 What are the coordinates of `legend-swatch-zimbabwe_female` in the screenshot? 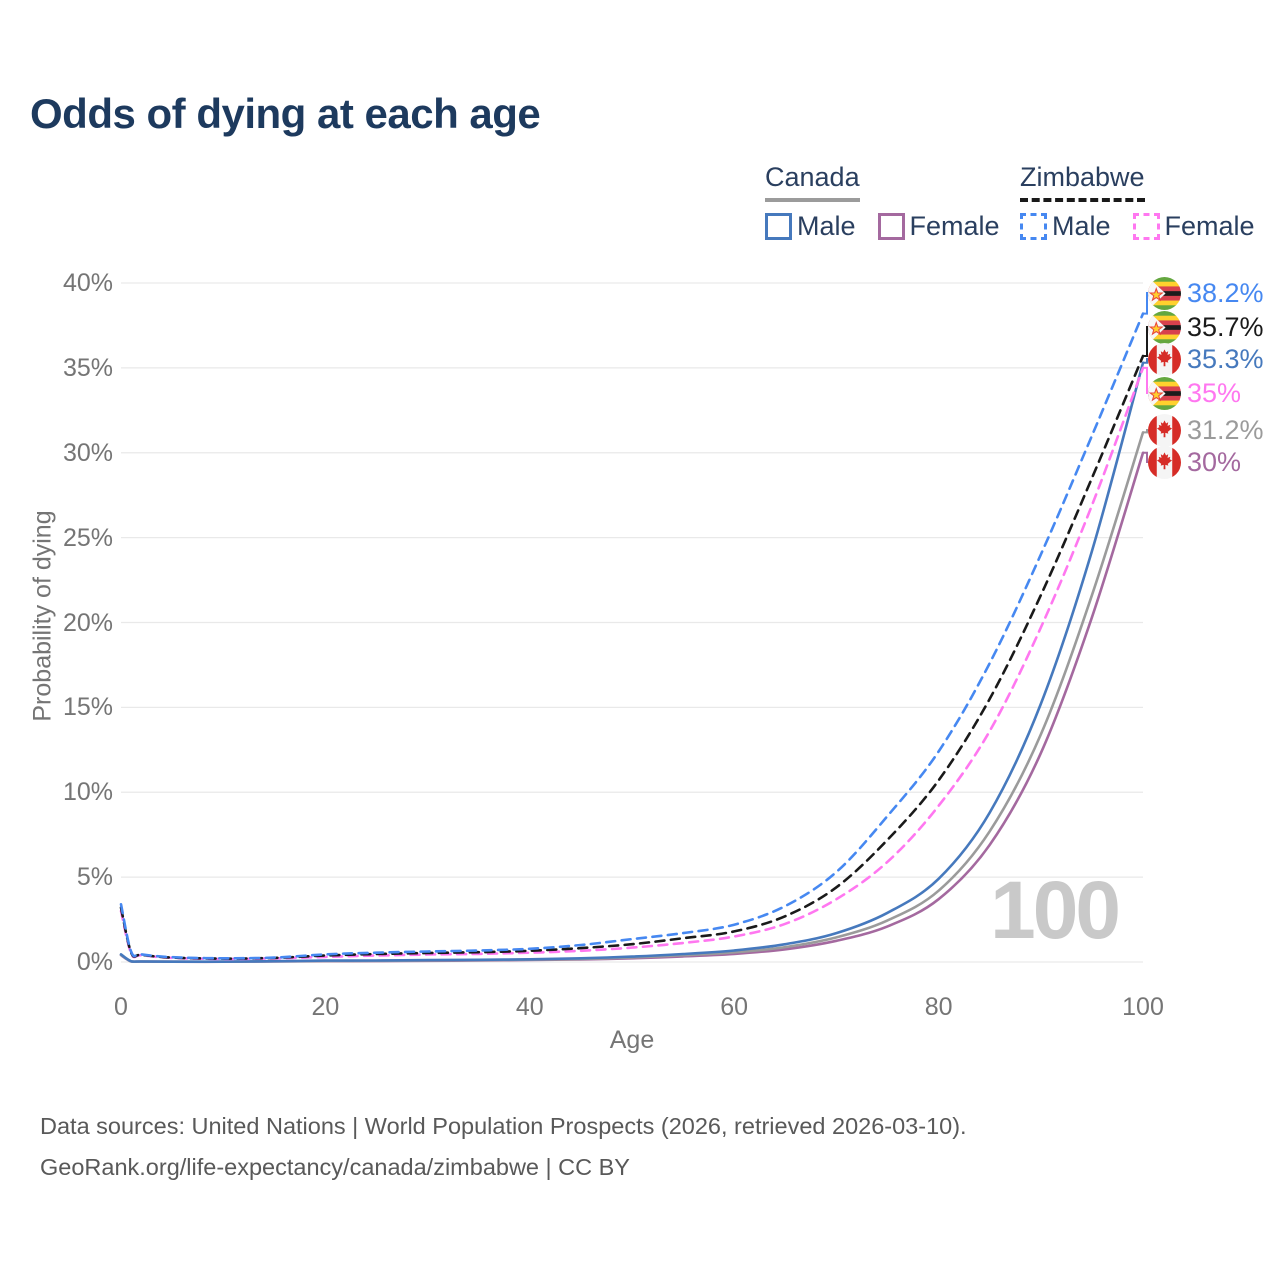 It's located at (1146, 226).